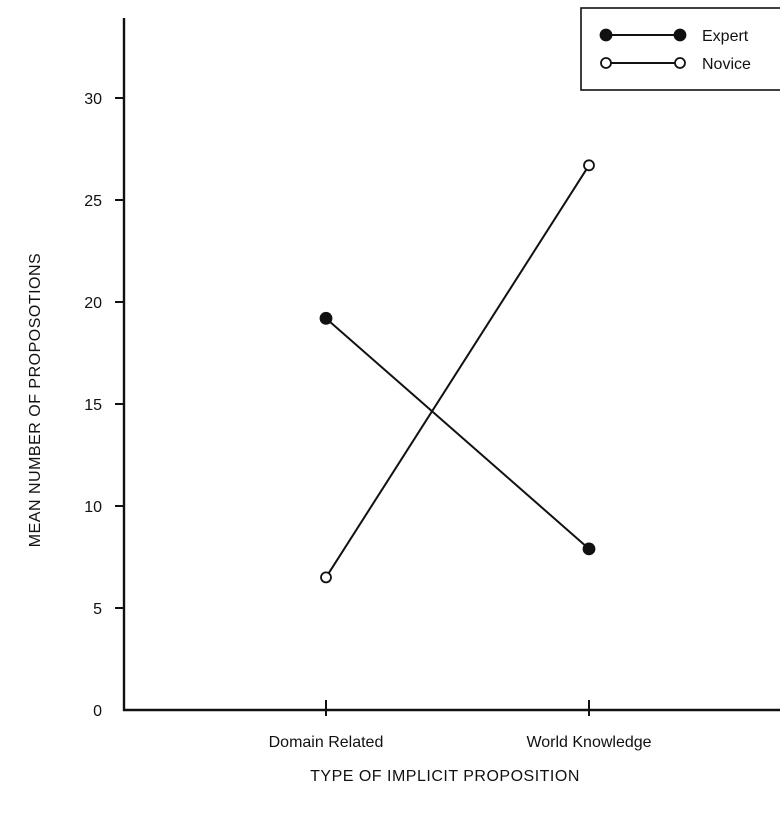  What do you see at coordinates (93, 507) in the screenshot?
I see `y-tick-label: 10` at bounding box center [93, 507].